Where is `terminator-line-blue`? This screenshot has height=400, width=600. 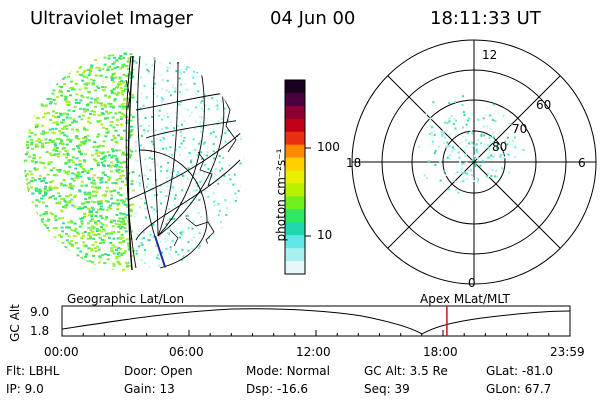
terminator-line-blue is located at coordinates (160, 253).